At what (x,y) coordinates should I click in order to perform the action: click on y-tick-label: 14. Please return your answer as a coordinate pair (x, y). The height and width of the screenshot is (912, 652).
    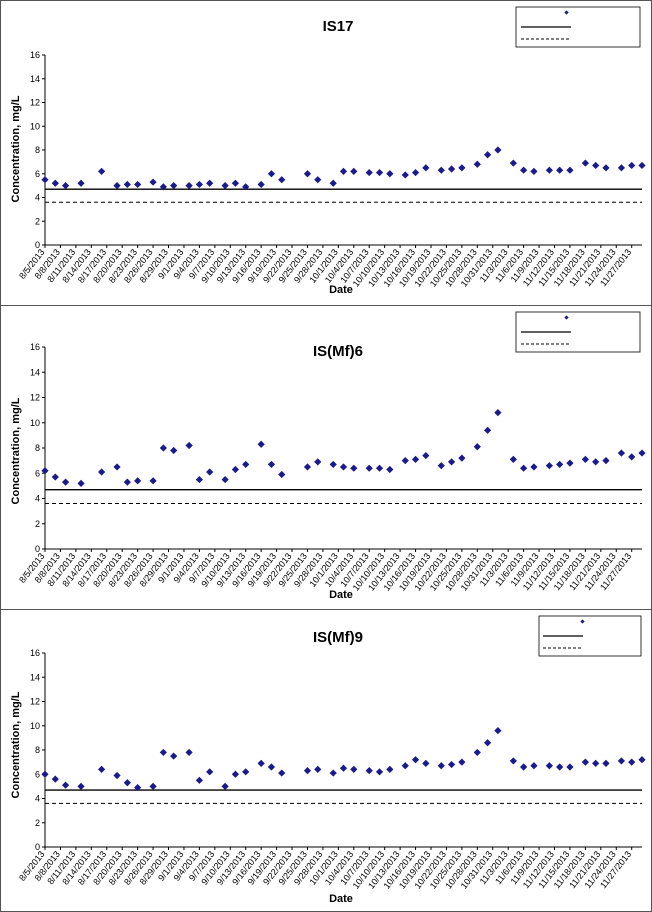
    Looking at the image, I should click on (35, 677).